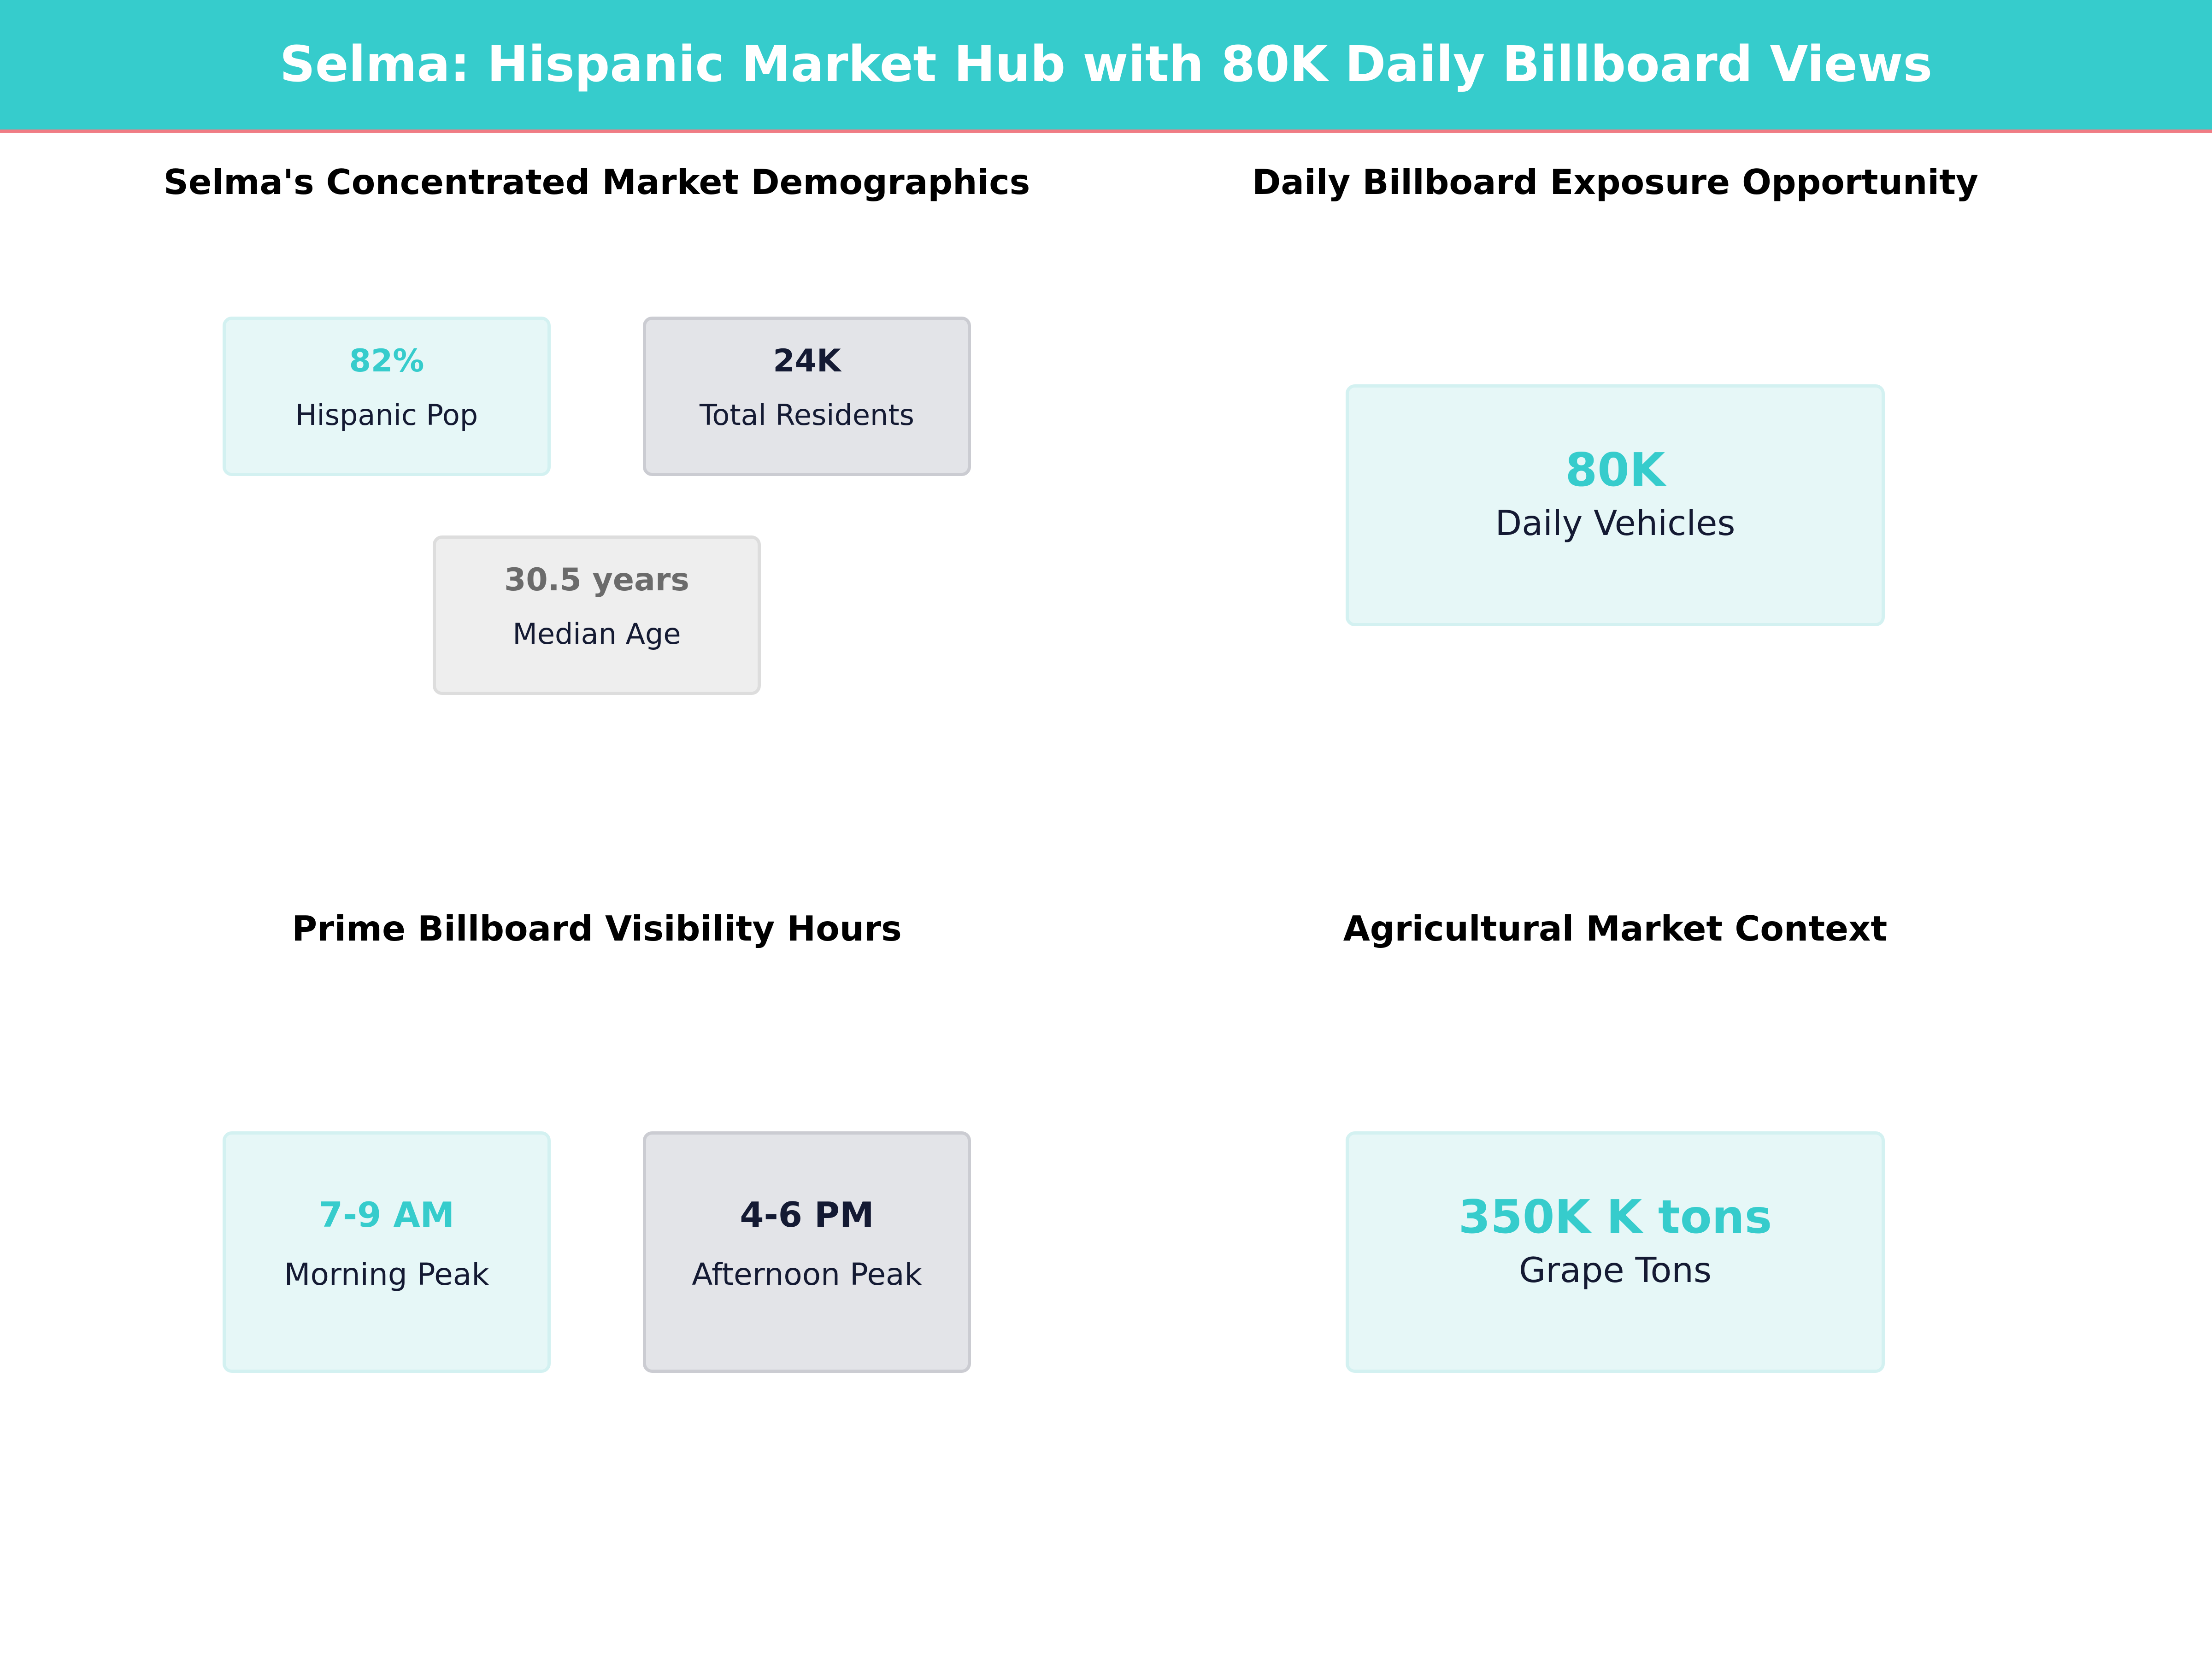  What do you see at coordinates (807, 415) in the screenshot?
I see `metric-label: Total Residents` at bounding box center [807, 415].